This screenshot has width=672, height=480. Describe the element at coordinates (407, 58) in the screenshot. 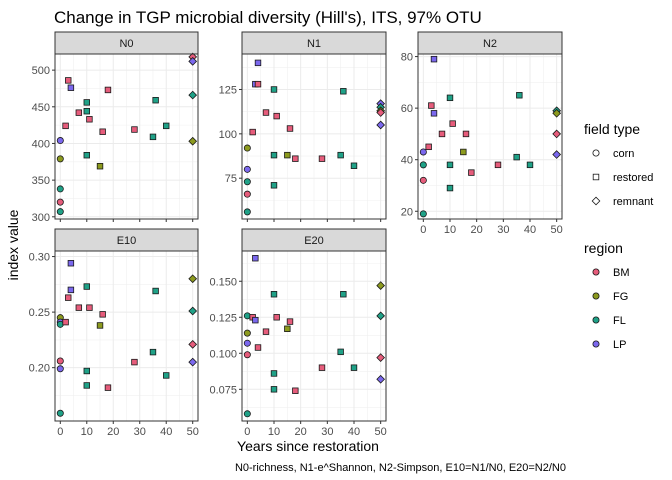

I see `y-tick-label: 80` at that location.